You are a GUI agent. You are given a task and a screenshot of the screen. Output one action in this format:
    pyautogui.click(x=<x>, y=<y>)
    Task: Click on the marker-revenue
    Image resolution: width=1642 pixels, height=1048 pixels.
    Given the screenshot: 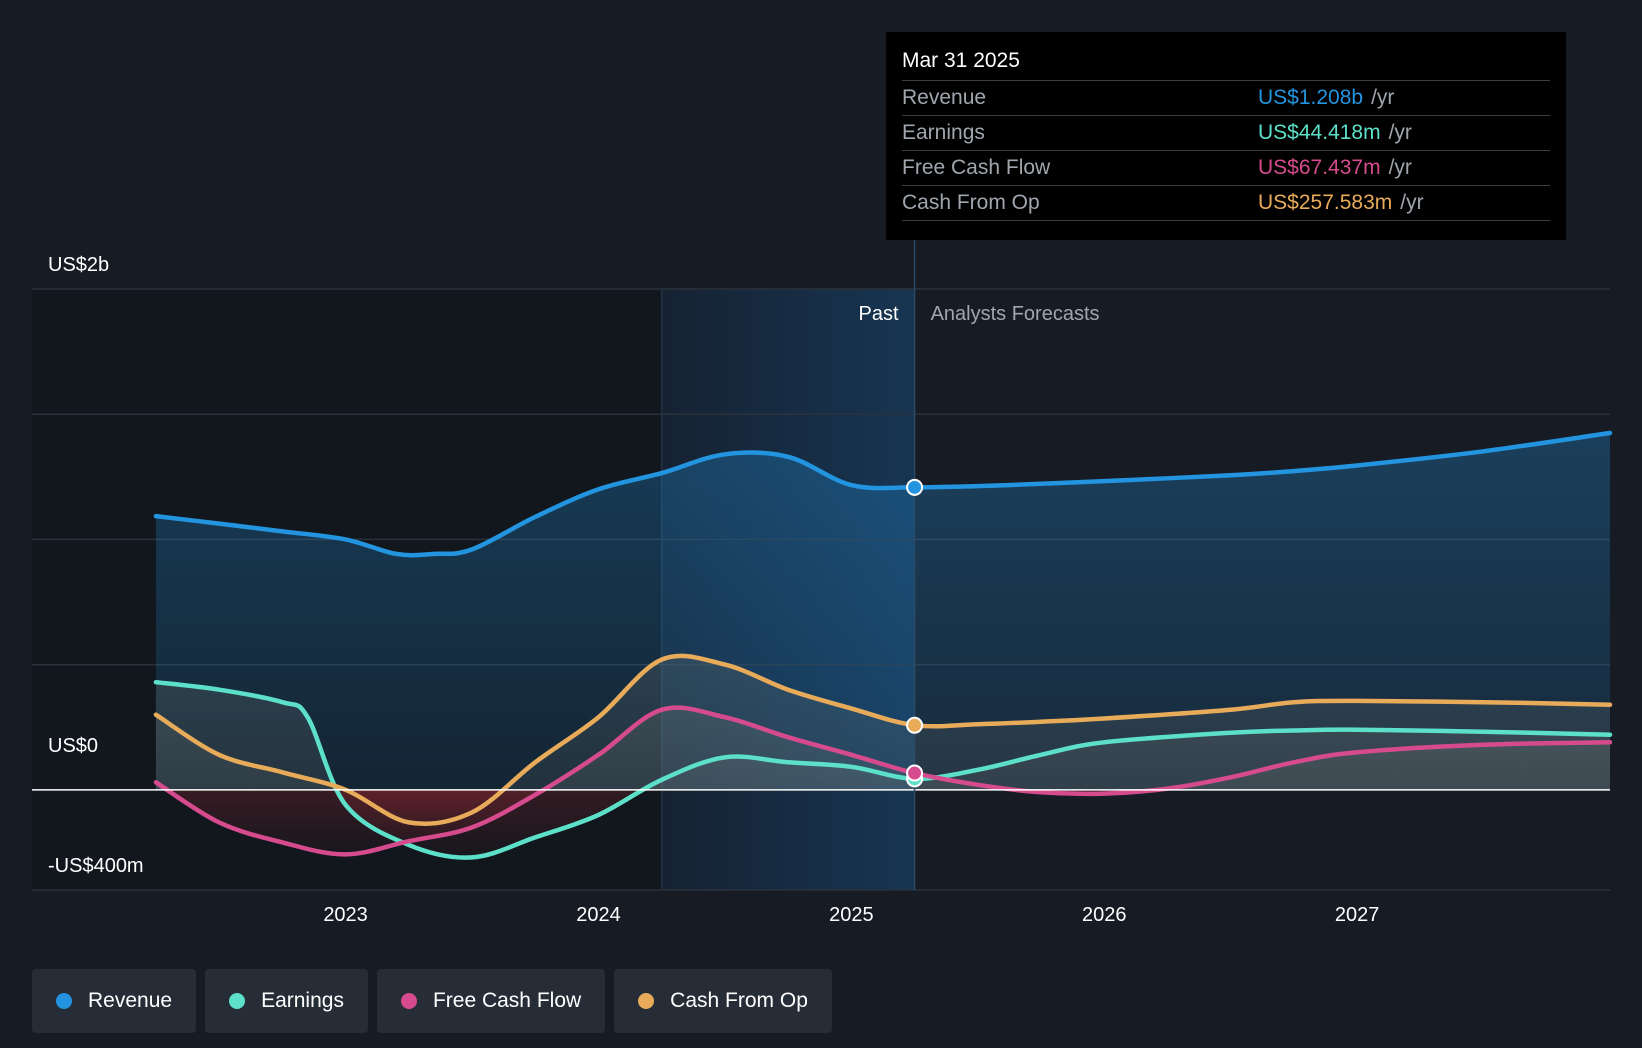 What is the action you would take?
    pyautogui.click(x=915, y=487)
    